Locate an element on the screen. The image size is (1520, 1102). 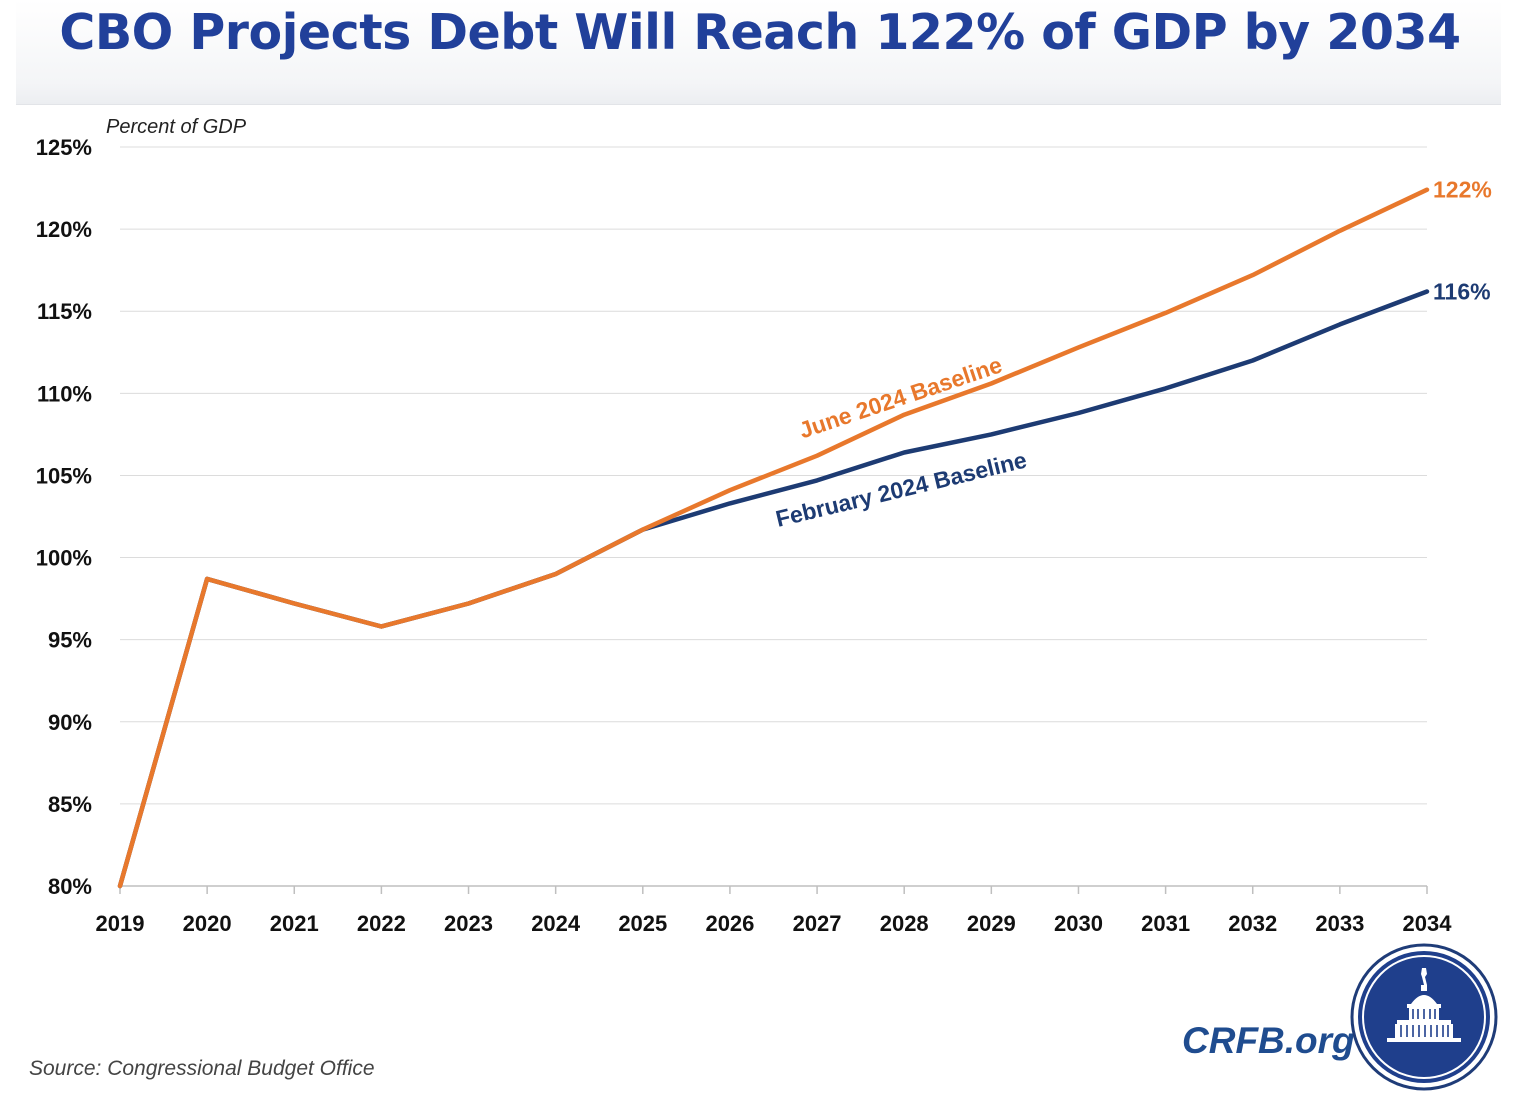
y-tick-label: 95% is located at coordinates (70, 640).